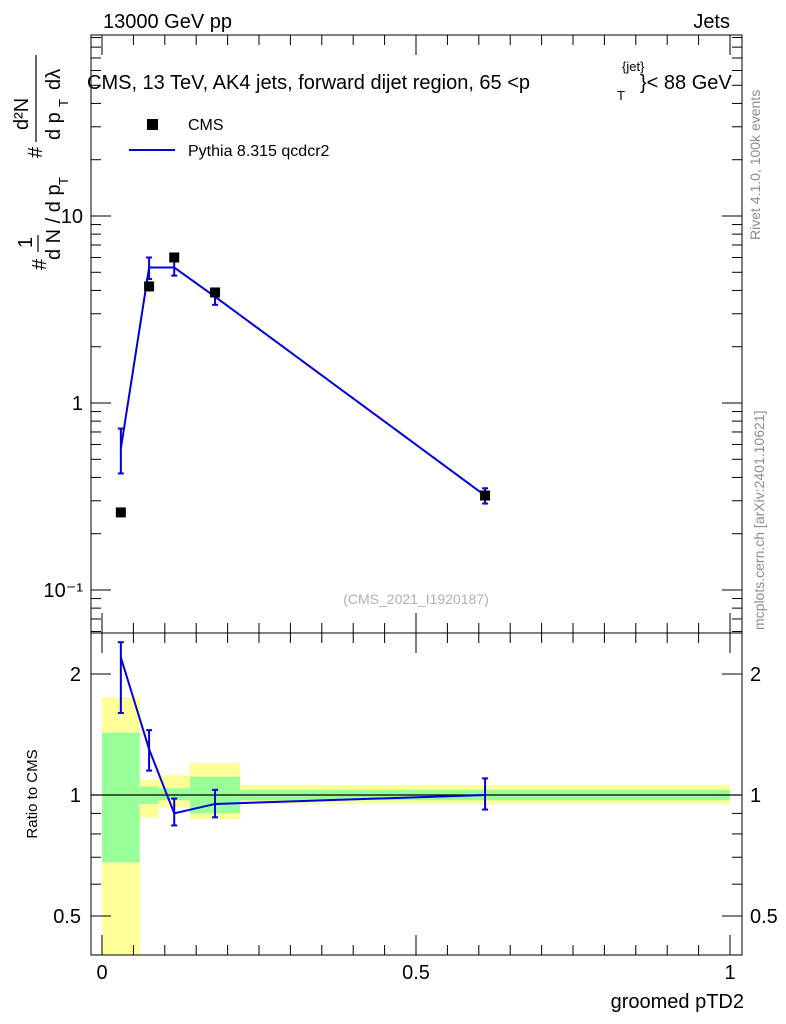  What do you see at coordinates (302, 381) in the screenshot?
I see `pythia-line` at bounding box center [302, 381].